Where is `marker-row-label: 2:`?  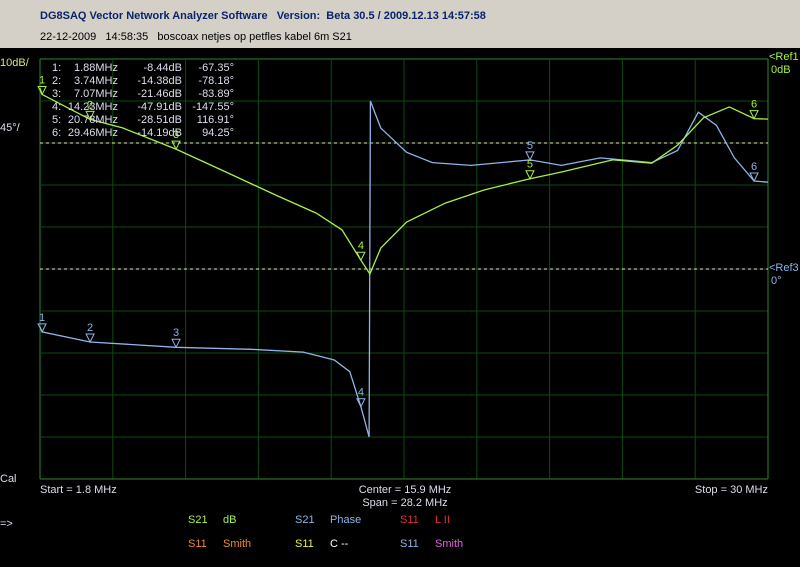 marker-row-label: 2: is located at coordinates (56, 81).